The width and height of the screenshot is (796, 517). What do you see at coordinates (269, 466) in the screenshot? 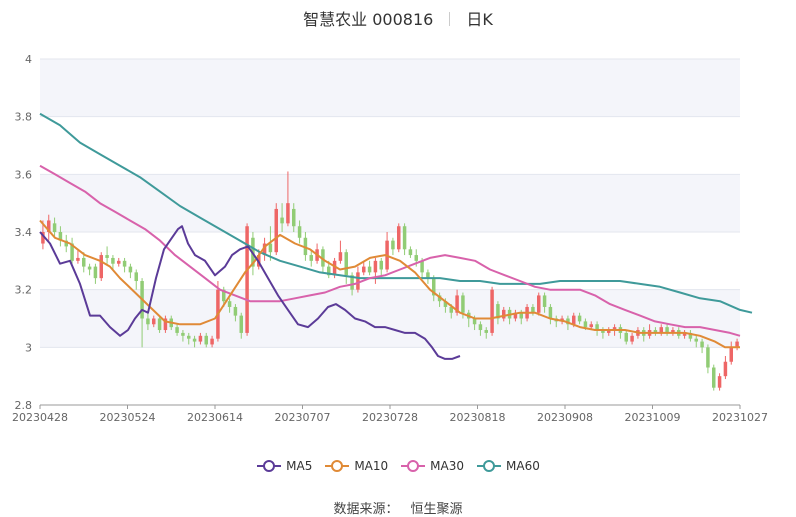
I see `legend-marker-icon` at bounding box center [269, 466].